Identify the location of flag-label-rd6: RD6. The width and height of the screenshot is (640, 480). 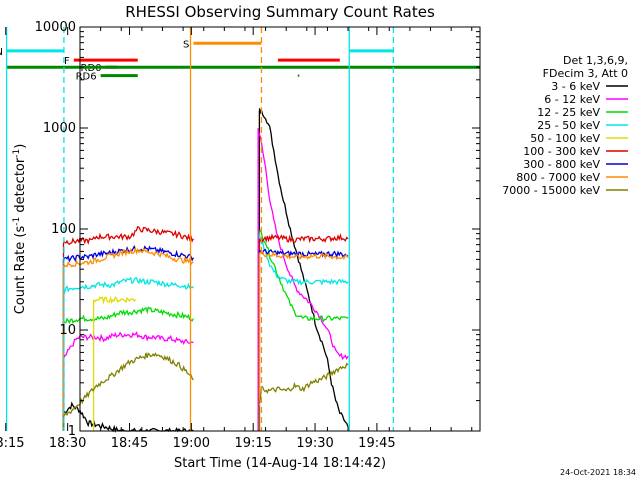
(86, 77).